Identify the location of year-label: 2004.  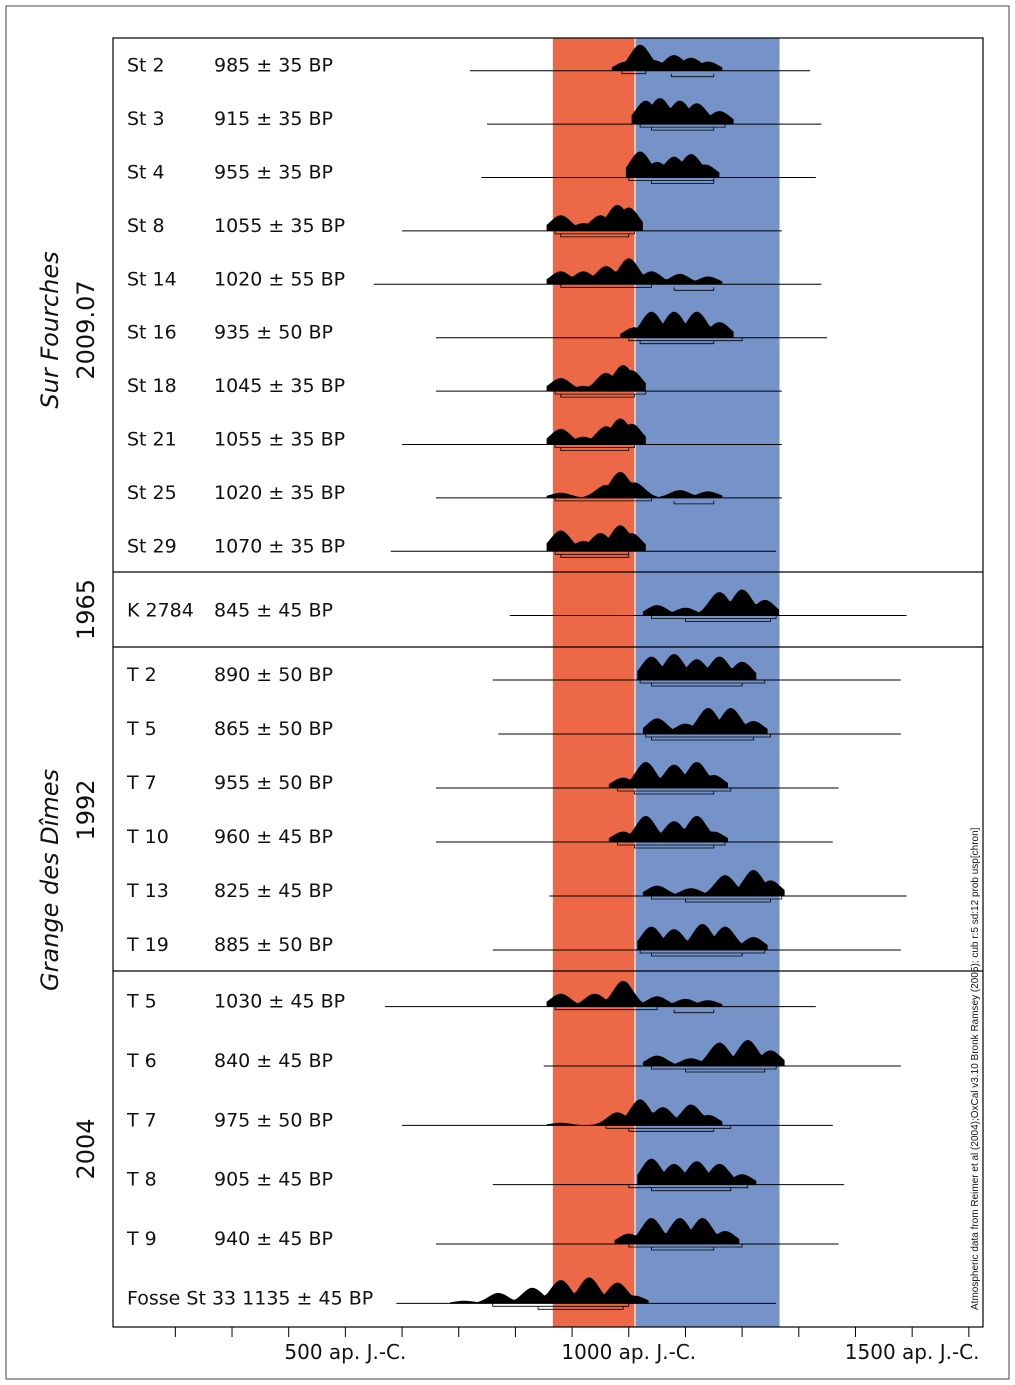
(86, 1148).